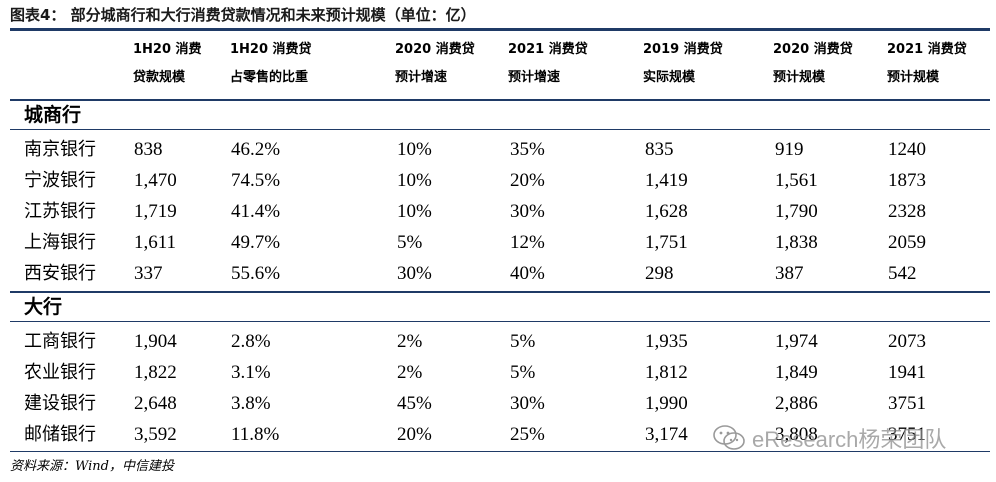  What do you see at coordinates (902, 273) in the screenshot?
I see `cell-value: 542` at bounding box center [902, 273].